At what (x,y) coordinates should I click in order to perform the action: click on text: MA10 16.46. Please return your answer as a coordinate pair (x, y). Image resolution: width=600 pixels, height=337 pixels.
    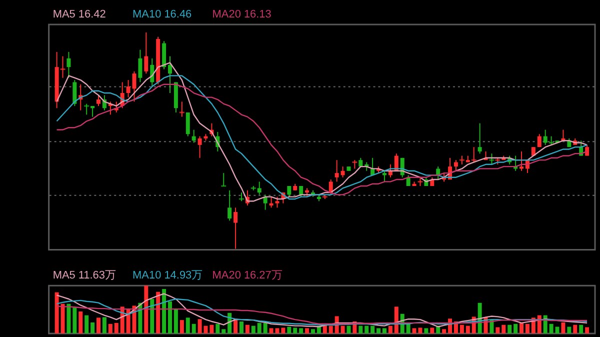
    Looking at the image, I should click on (162, 14).